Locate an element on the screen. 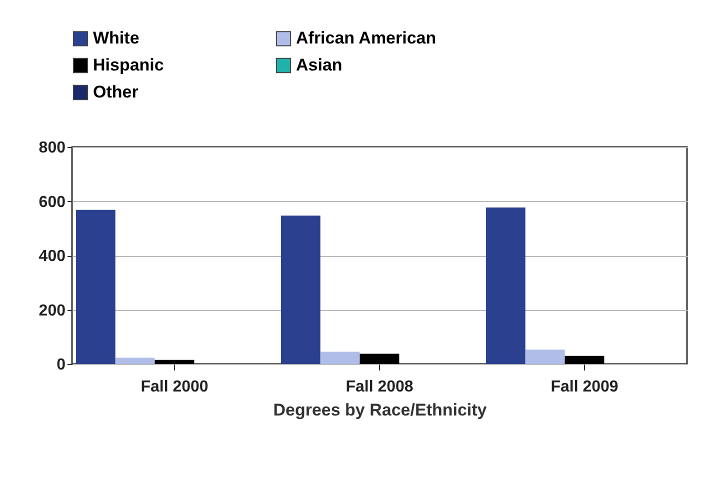 The width and height of the screenshot is (715, 480). legend-label: African American is located at coordinates (366, 38).